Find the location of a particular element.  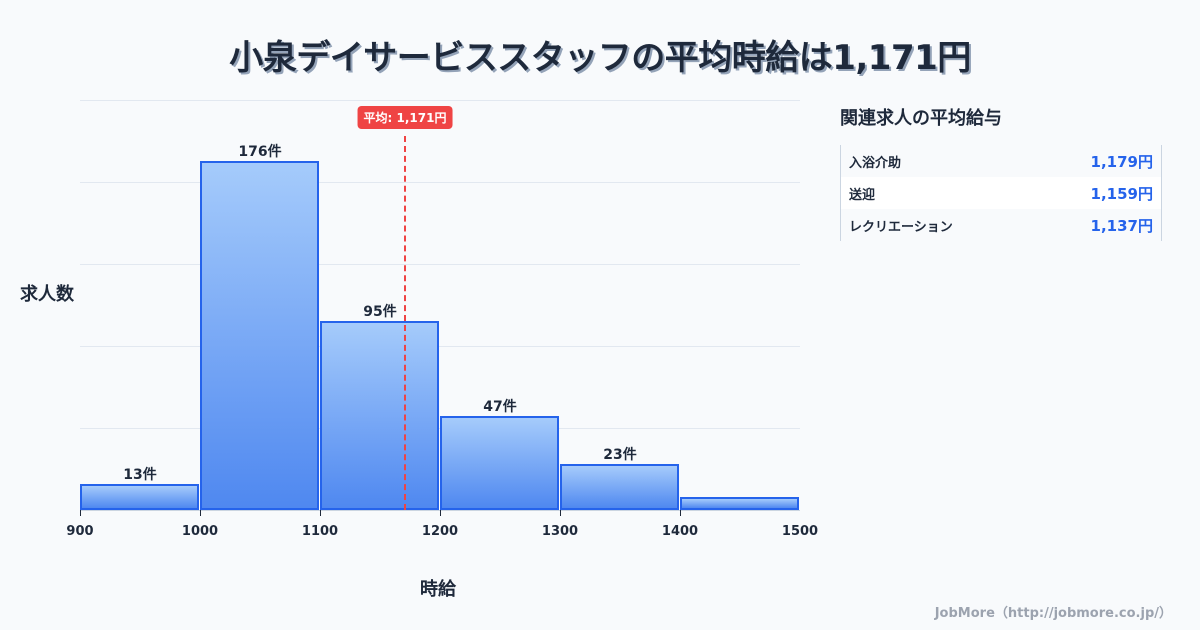

x-tick-label: 900 is located at coordinates (80, 531).